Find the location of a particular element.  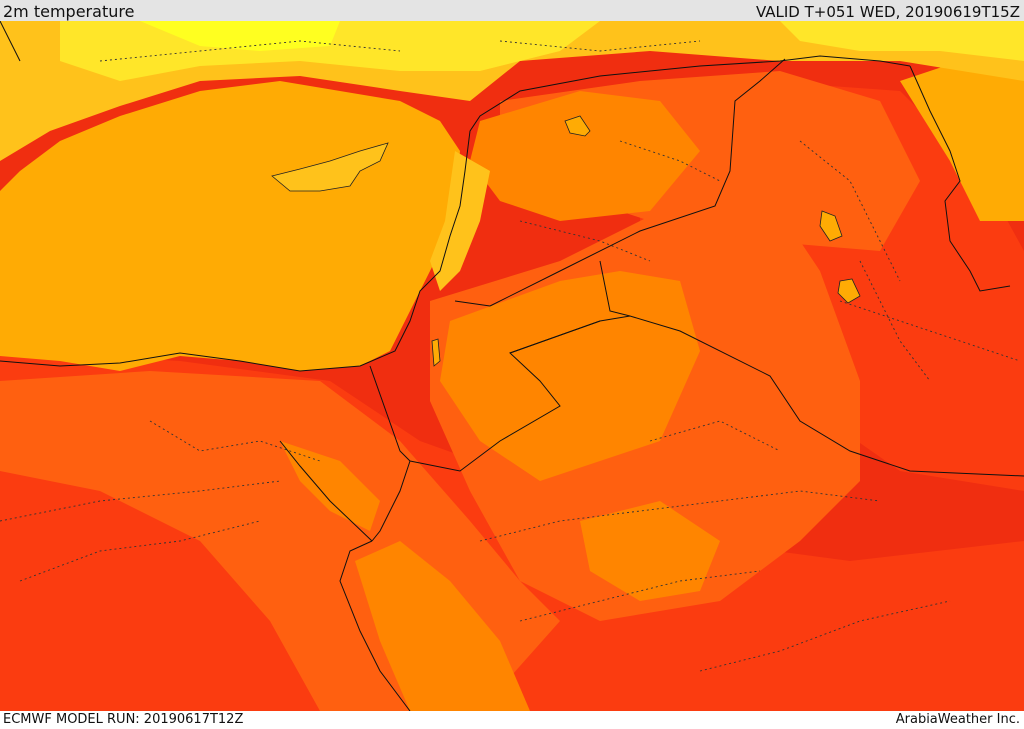

dead-sea is located at coordinates (436, 352).